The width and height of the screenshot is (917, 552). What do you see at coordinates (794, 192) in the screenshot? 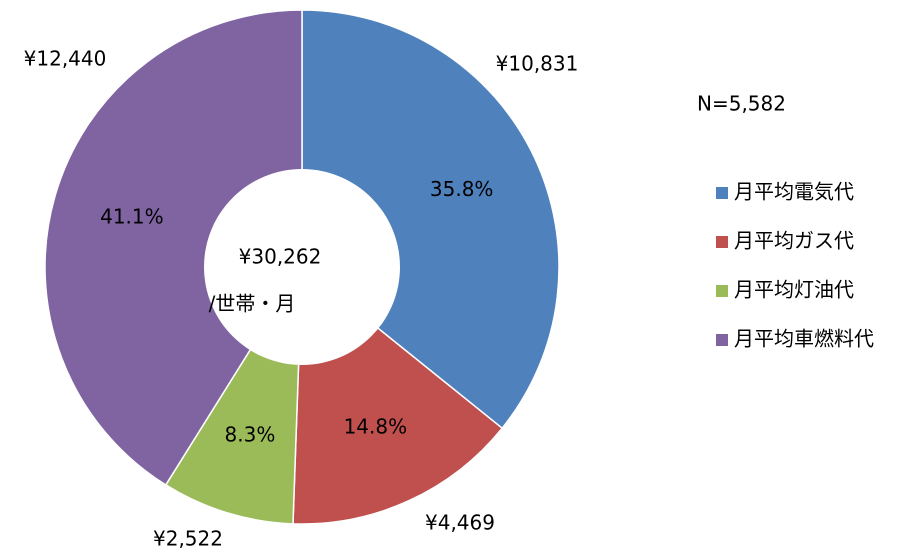
I see `legend-label: 月平均電気代` at bounding box center [794, 192].